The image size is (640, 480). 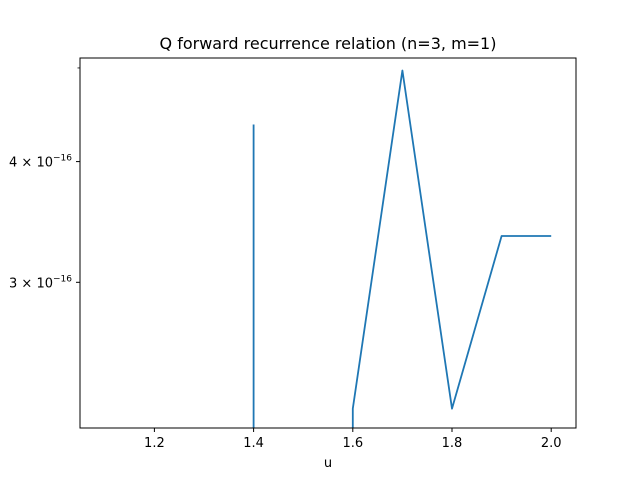 I want to click on x-axis-label: u, so click(x=328, y=463).